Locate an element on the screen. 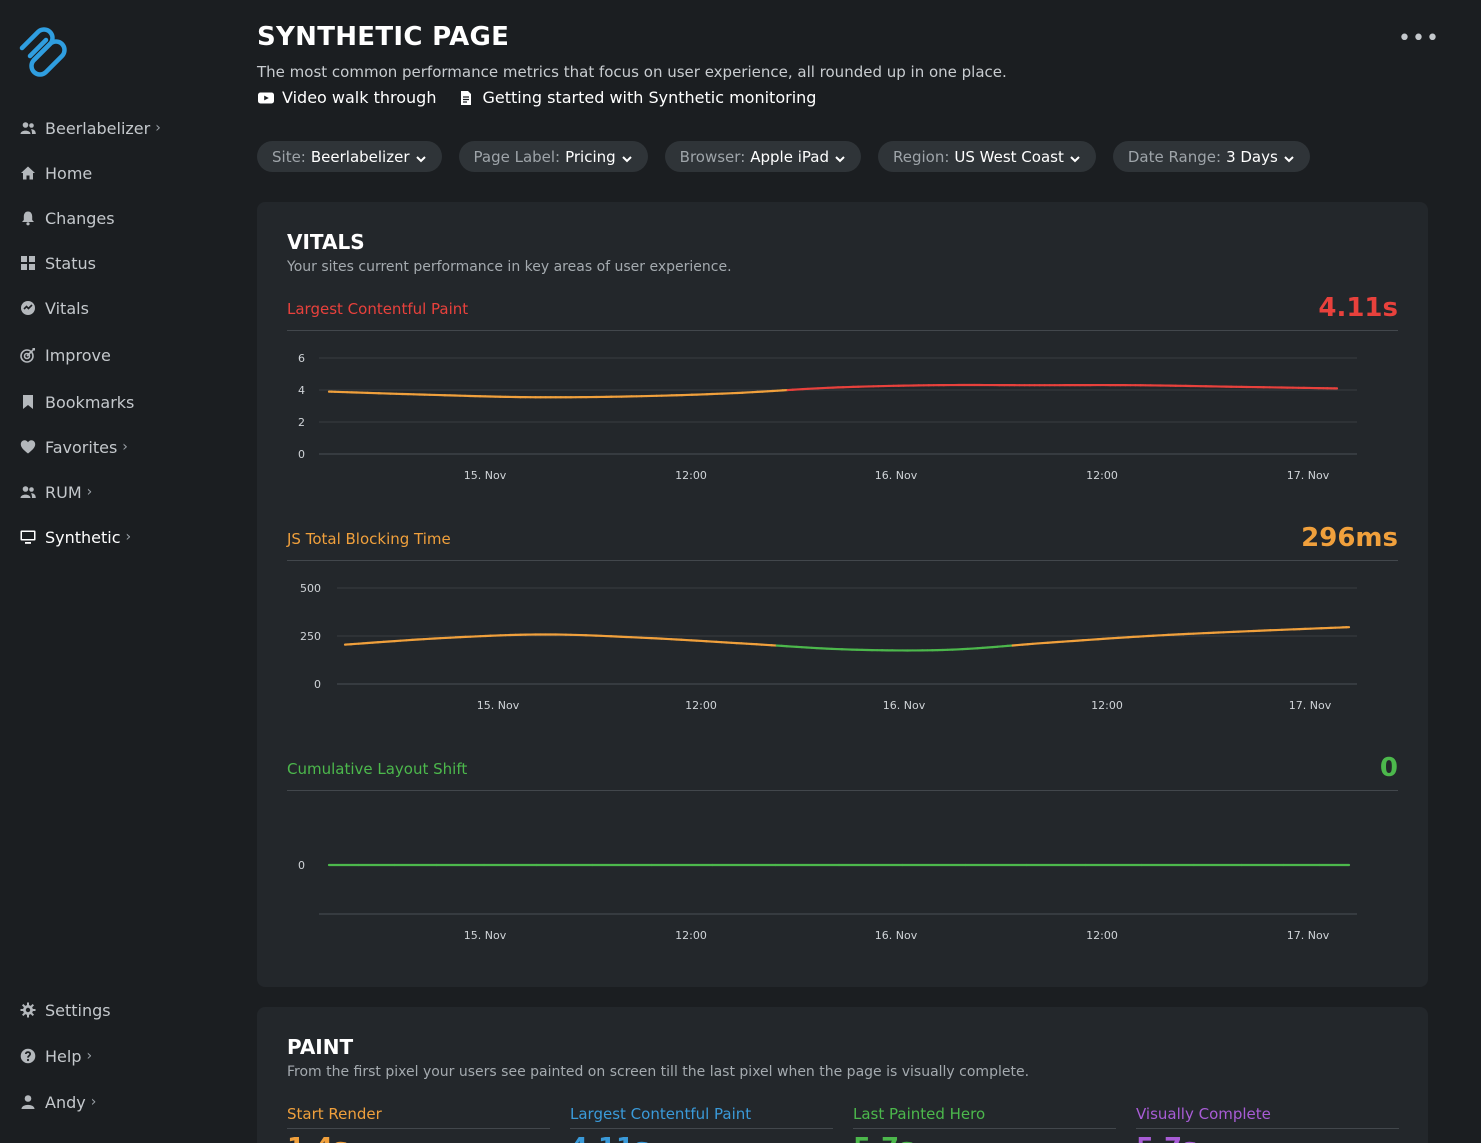  browser-filter-dropdown: Browser: Apple iPad is located at coordinates (762, 156).